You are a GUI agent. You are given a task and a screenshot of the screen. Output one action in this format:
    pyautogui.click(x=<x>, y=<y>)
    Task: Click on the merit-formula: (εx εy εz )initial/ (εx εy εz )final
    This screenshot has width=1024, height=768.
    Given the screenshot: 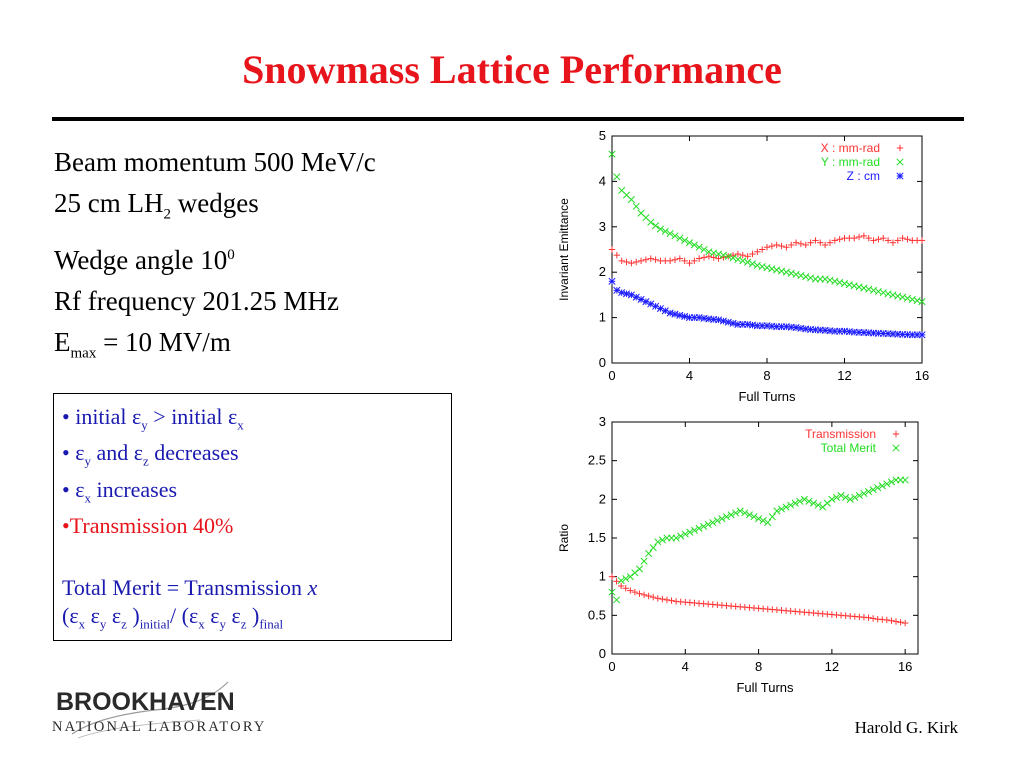 What is the action you would take?
    pyautogui.click(x=173, y=617)
    